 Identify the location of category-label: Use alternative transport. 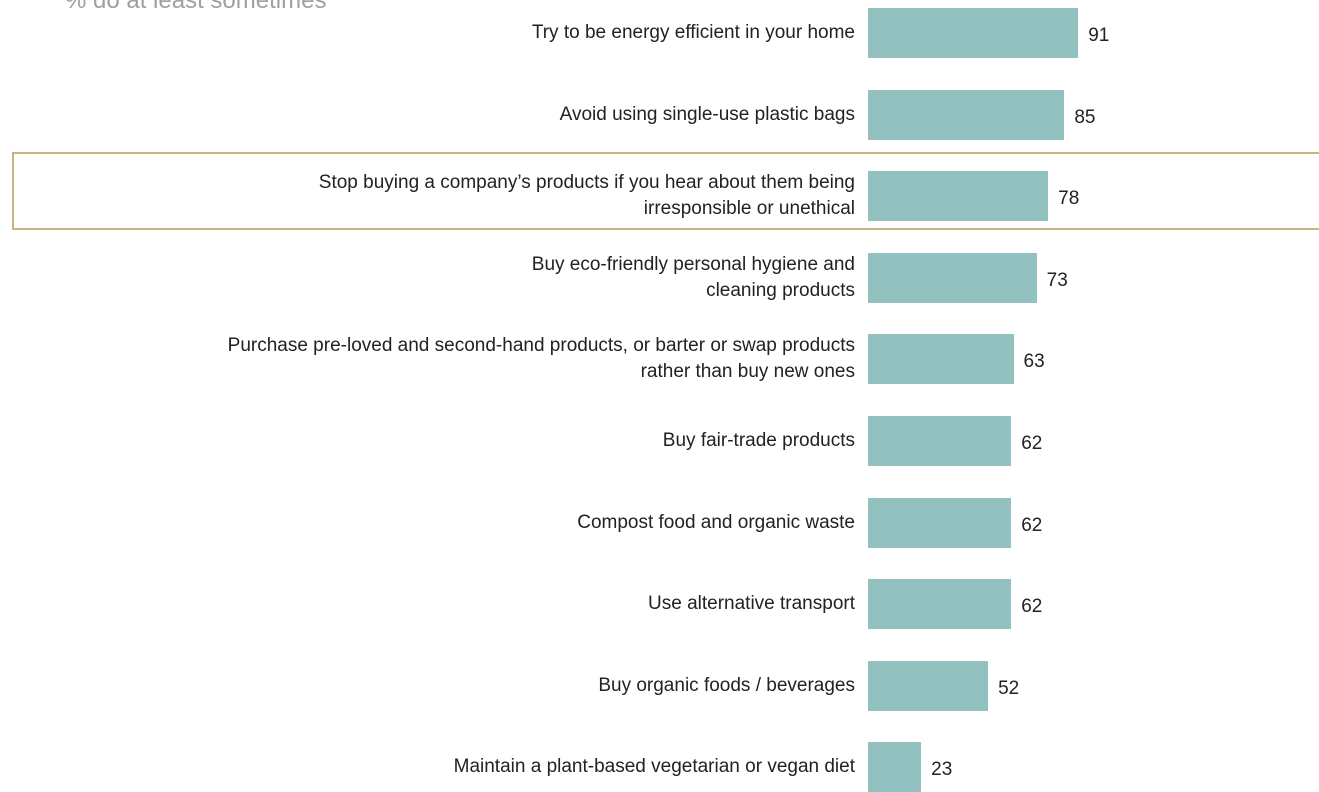
(751, 604).